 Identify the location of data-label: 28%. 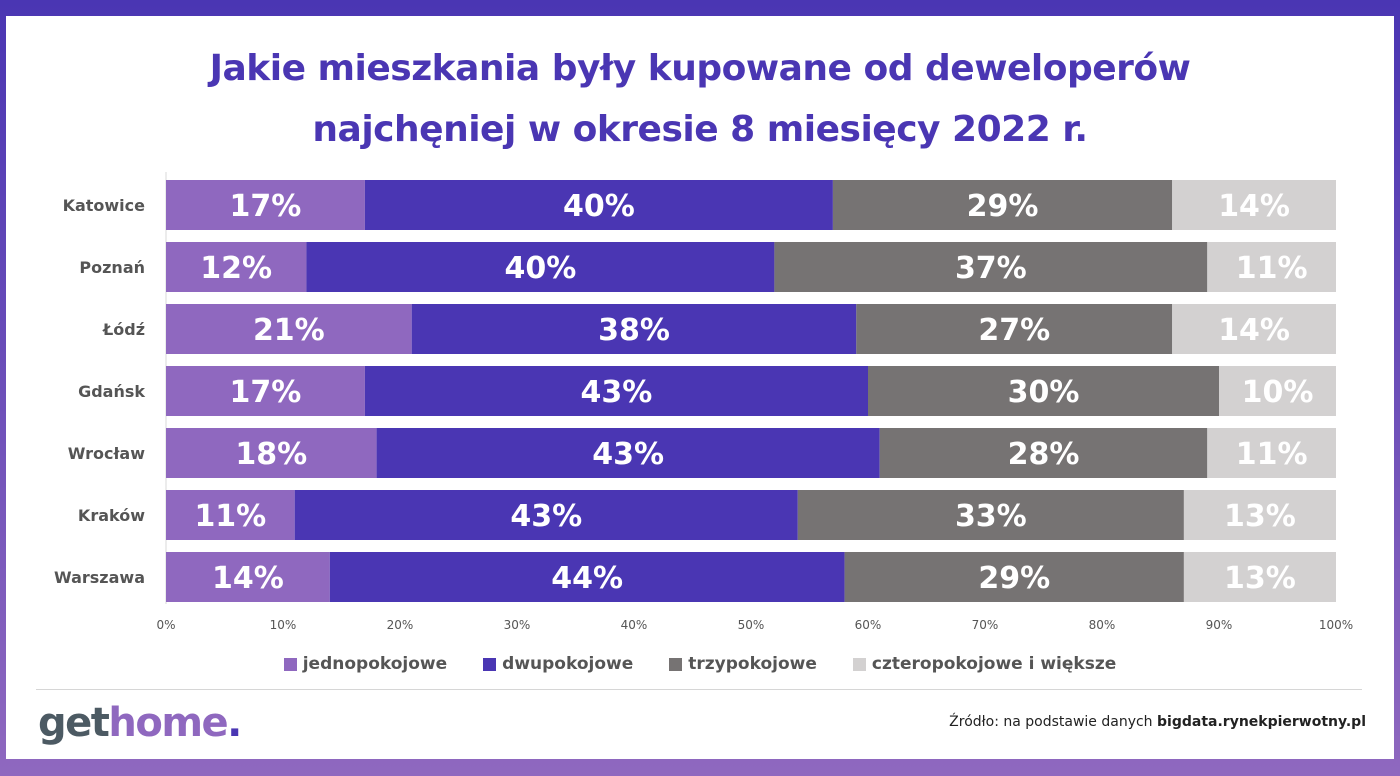
(1044, 454).